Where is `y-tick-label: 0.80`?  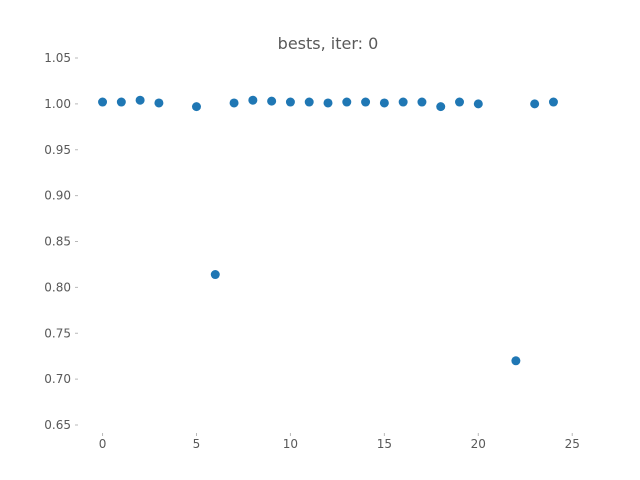 y-tick-label: 0.80 is located at coordinates (57, 287).